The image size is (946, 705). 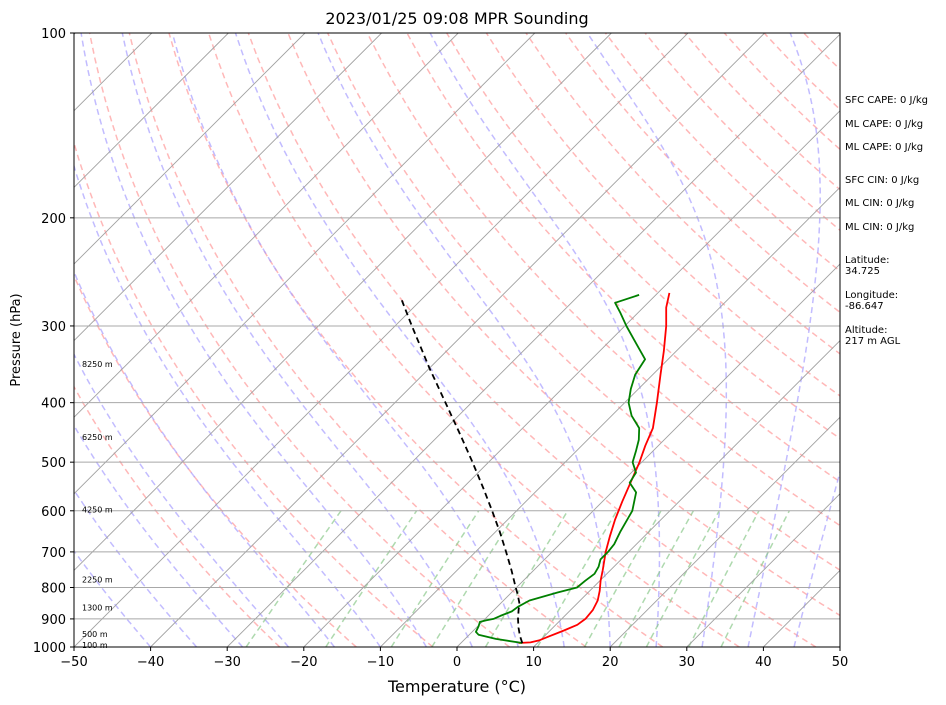 I want to click on x-tick-label: −50, so click(x=73, y=662).